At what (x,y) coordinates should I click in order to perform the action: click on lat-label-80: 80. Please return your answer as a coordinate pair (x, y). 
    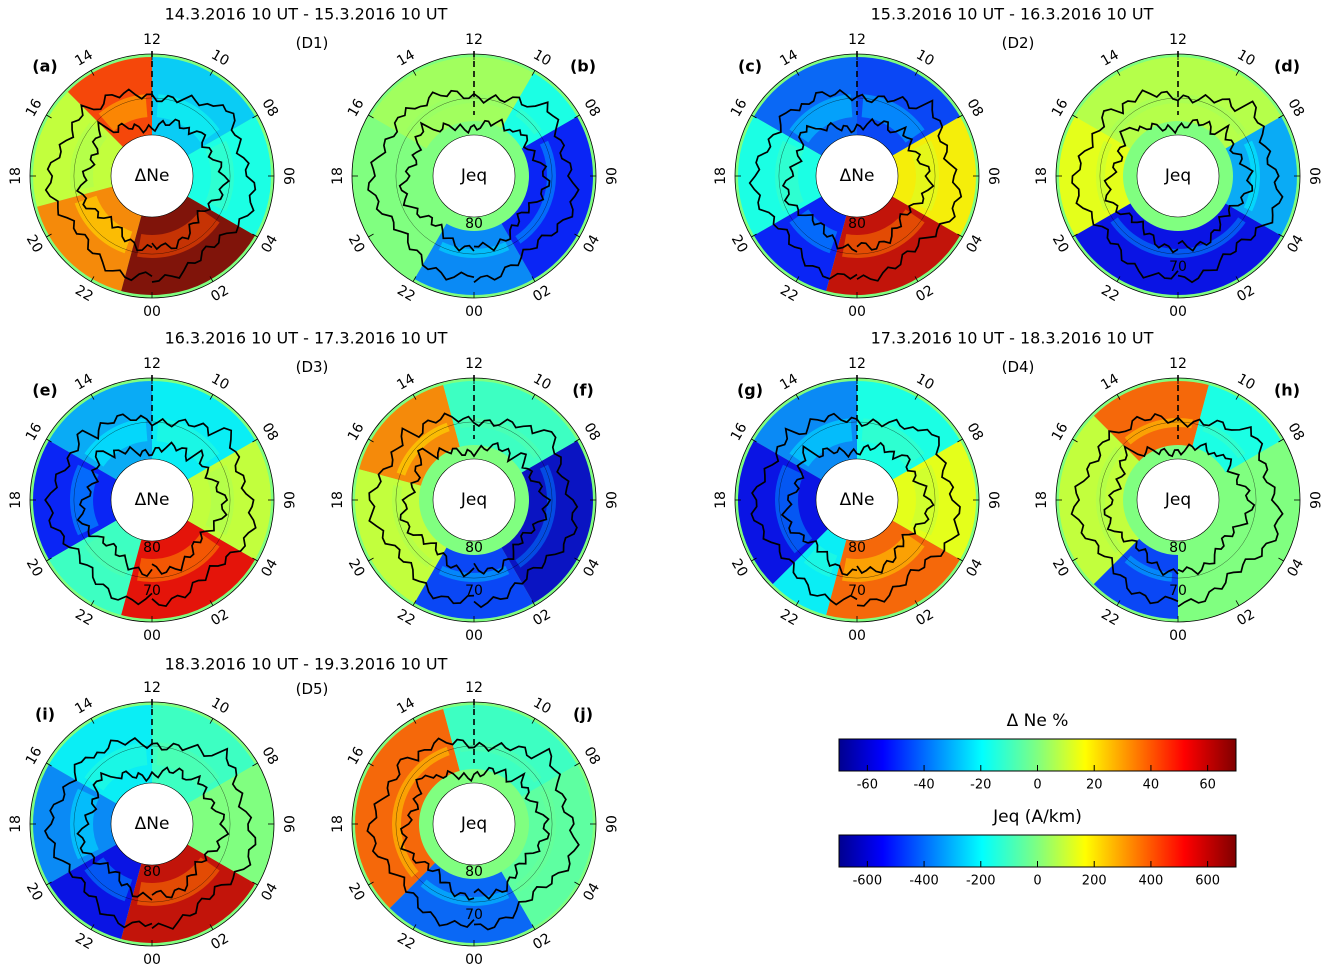
    Looking at the image, I should click on (152, 548).